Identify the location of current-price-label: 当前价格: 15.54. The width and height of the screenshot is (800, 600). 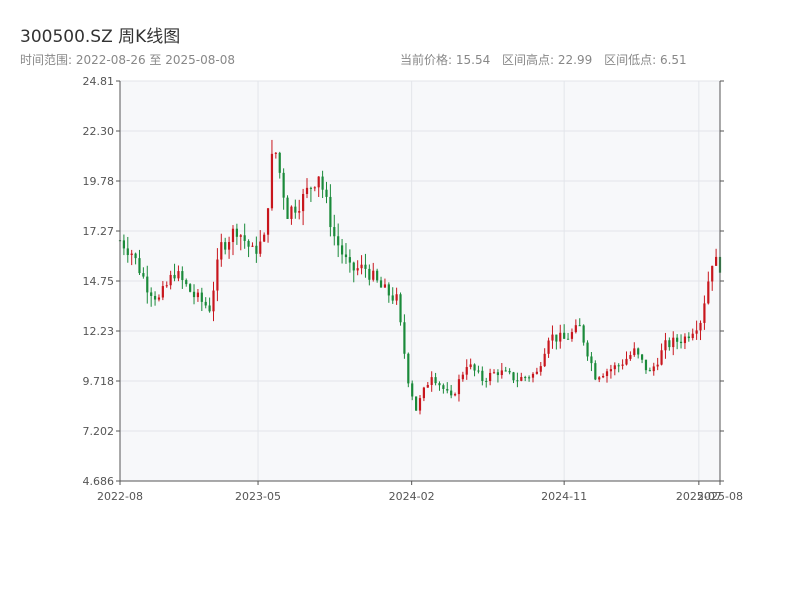
(445, 60).